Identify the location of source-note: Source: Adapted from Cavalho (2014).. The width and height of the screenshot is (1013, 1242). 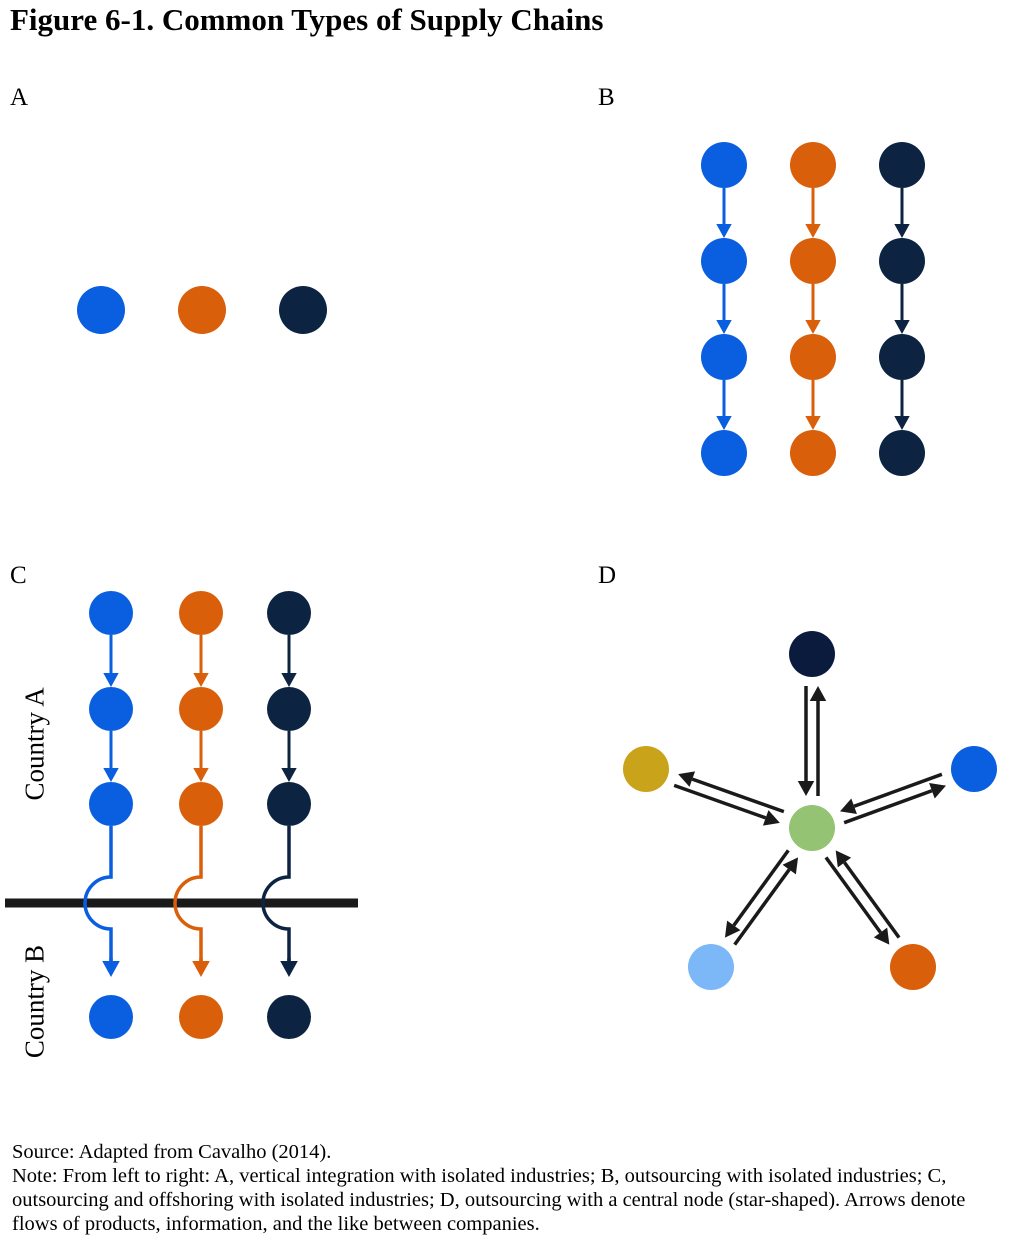
(172, 1152).